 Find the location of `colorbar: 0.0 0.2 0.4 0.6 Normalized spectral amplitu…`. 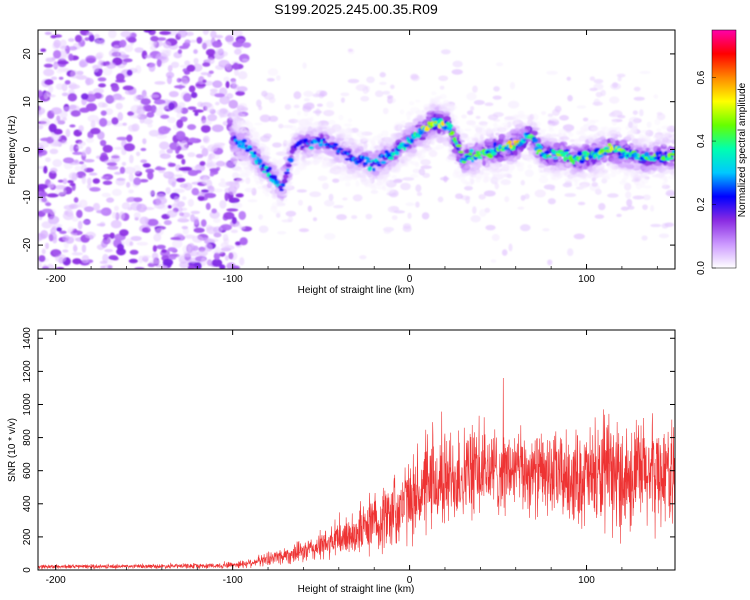

colorbar: 0.0 0.2 0.4 0.6 Normalized spectral amplitu… is located at coordinates (722, 152).